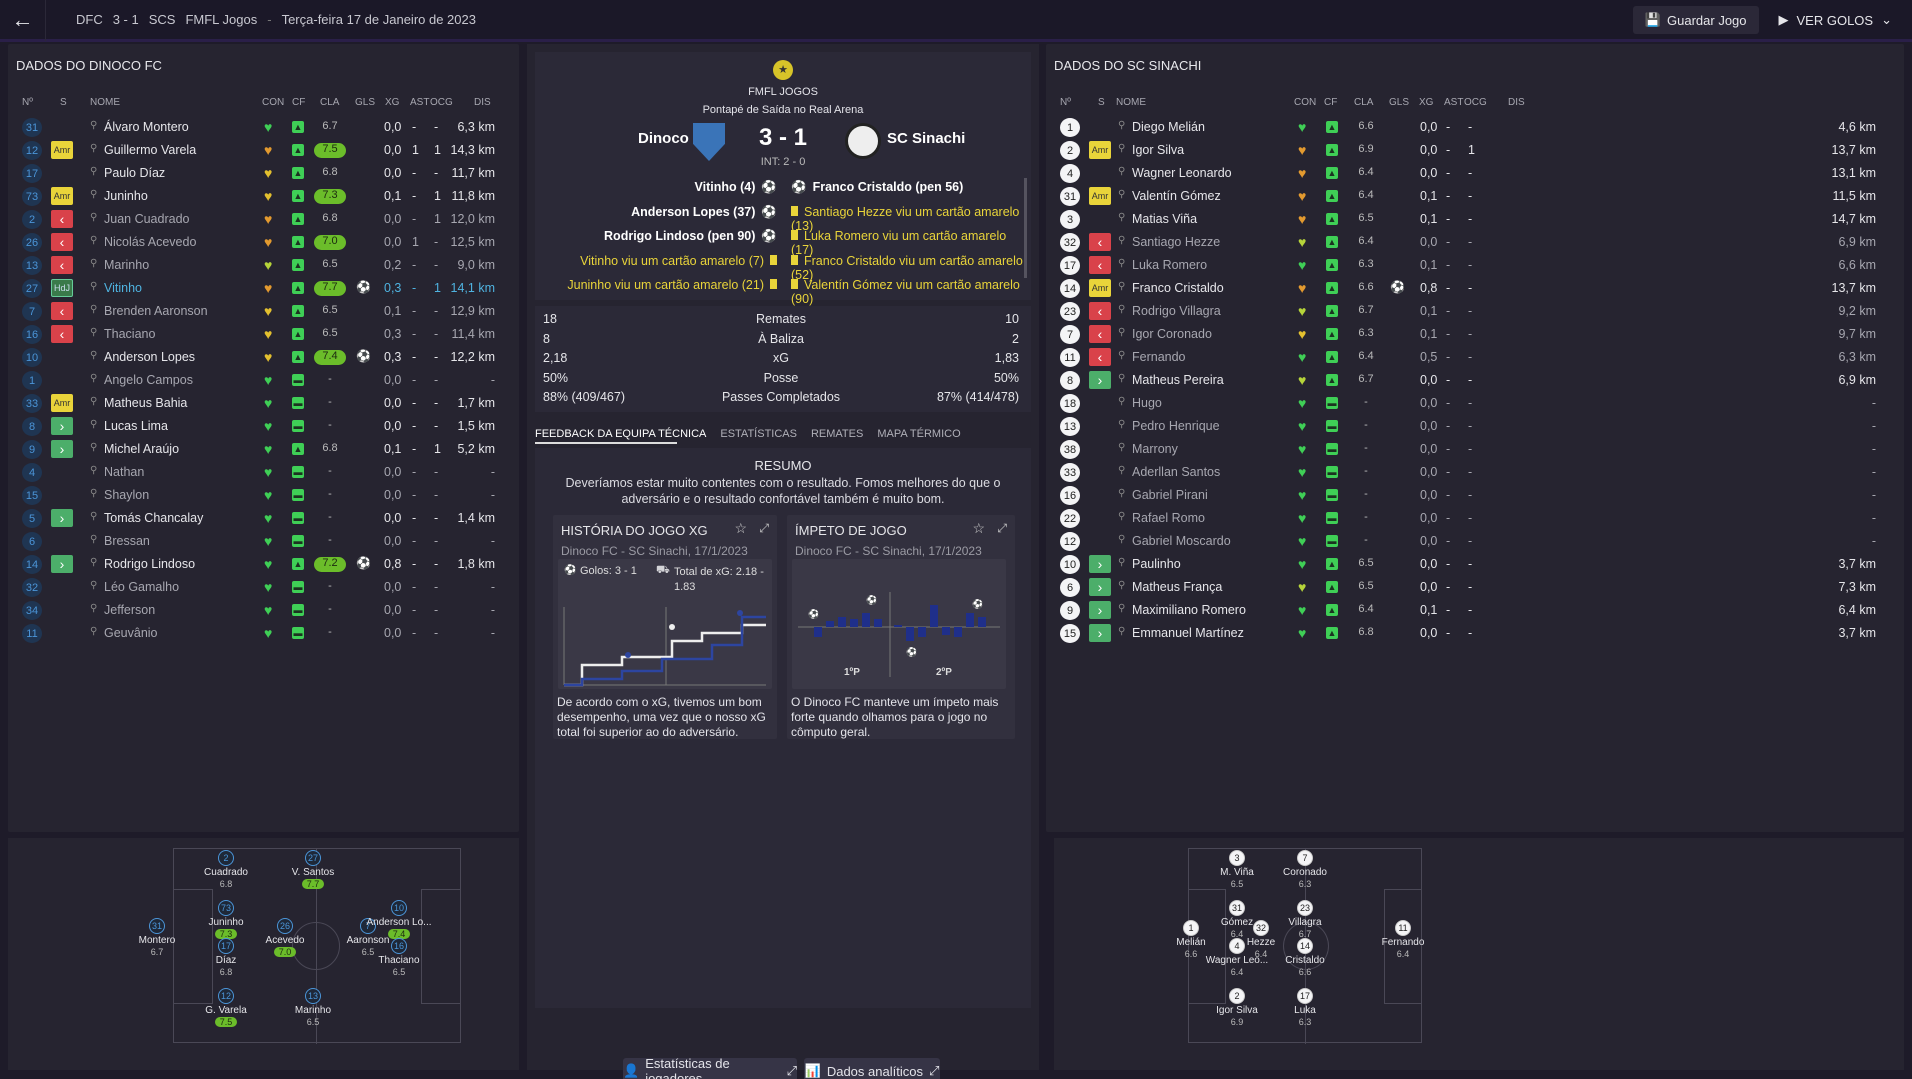 This screenshot has width=1912, height=1079. I want to click on view-goals-button: ▶ VER GOLOS ⌄, so click(1835, 20).